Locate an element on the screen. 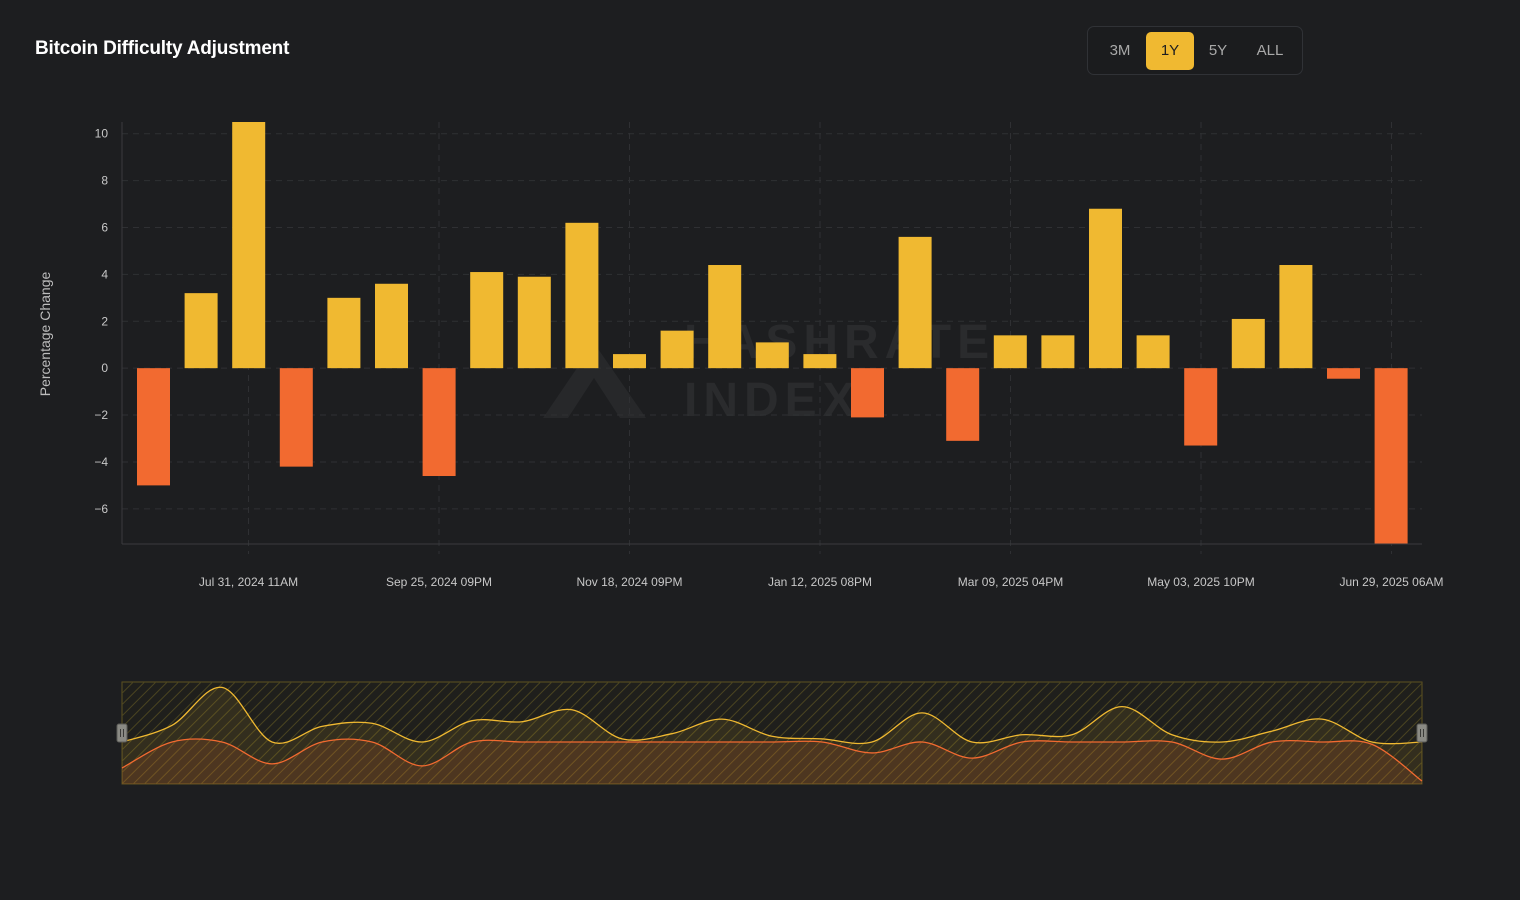  y-tick-label: −6 is located at coordinates (101, 509).